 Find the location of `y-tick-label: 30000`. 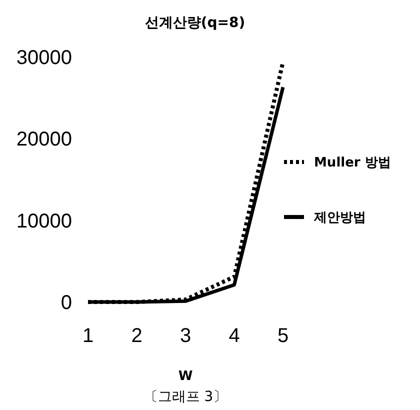

y-tick-label: 30000 is located at coordinates (44, 58).